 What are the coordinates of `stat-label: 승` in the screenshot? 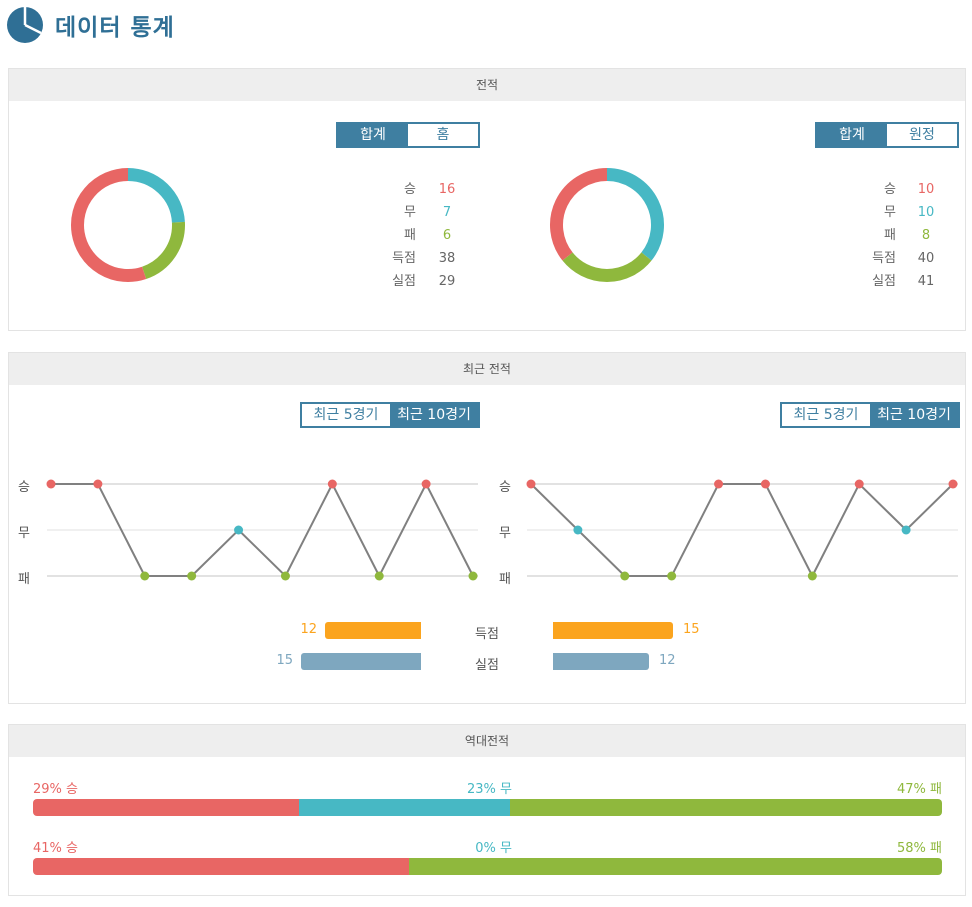 It's located at (890, 189).